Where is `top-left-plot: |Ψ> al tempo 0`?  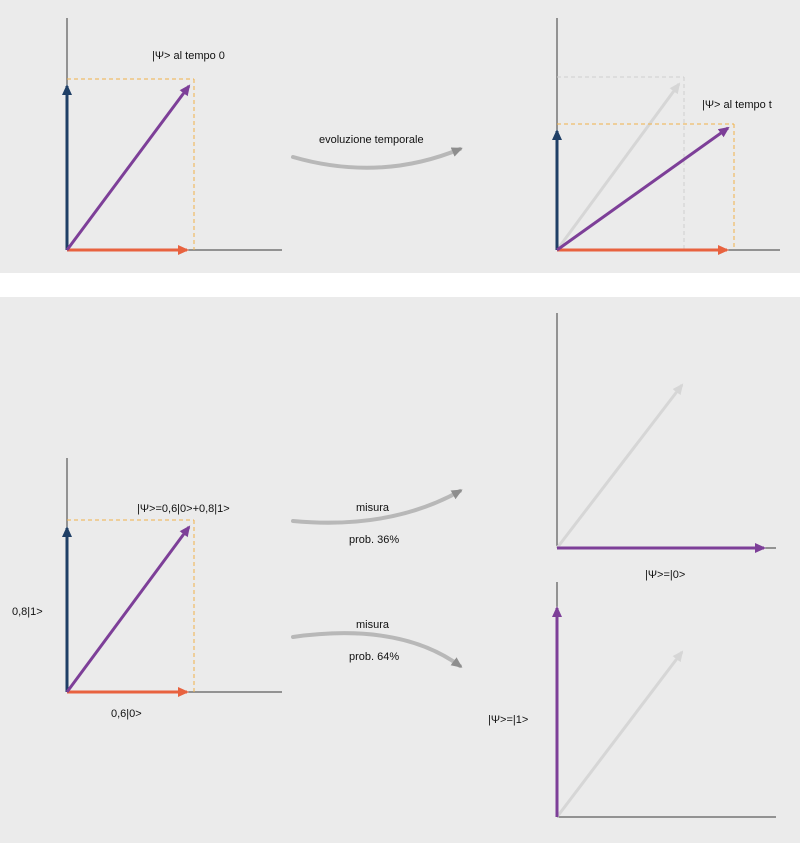
top-left-plot: |Ψ> al tempo 0 is located at coordinates (172, 136).